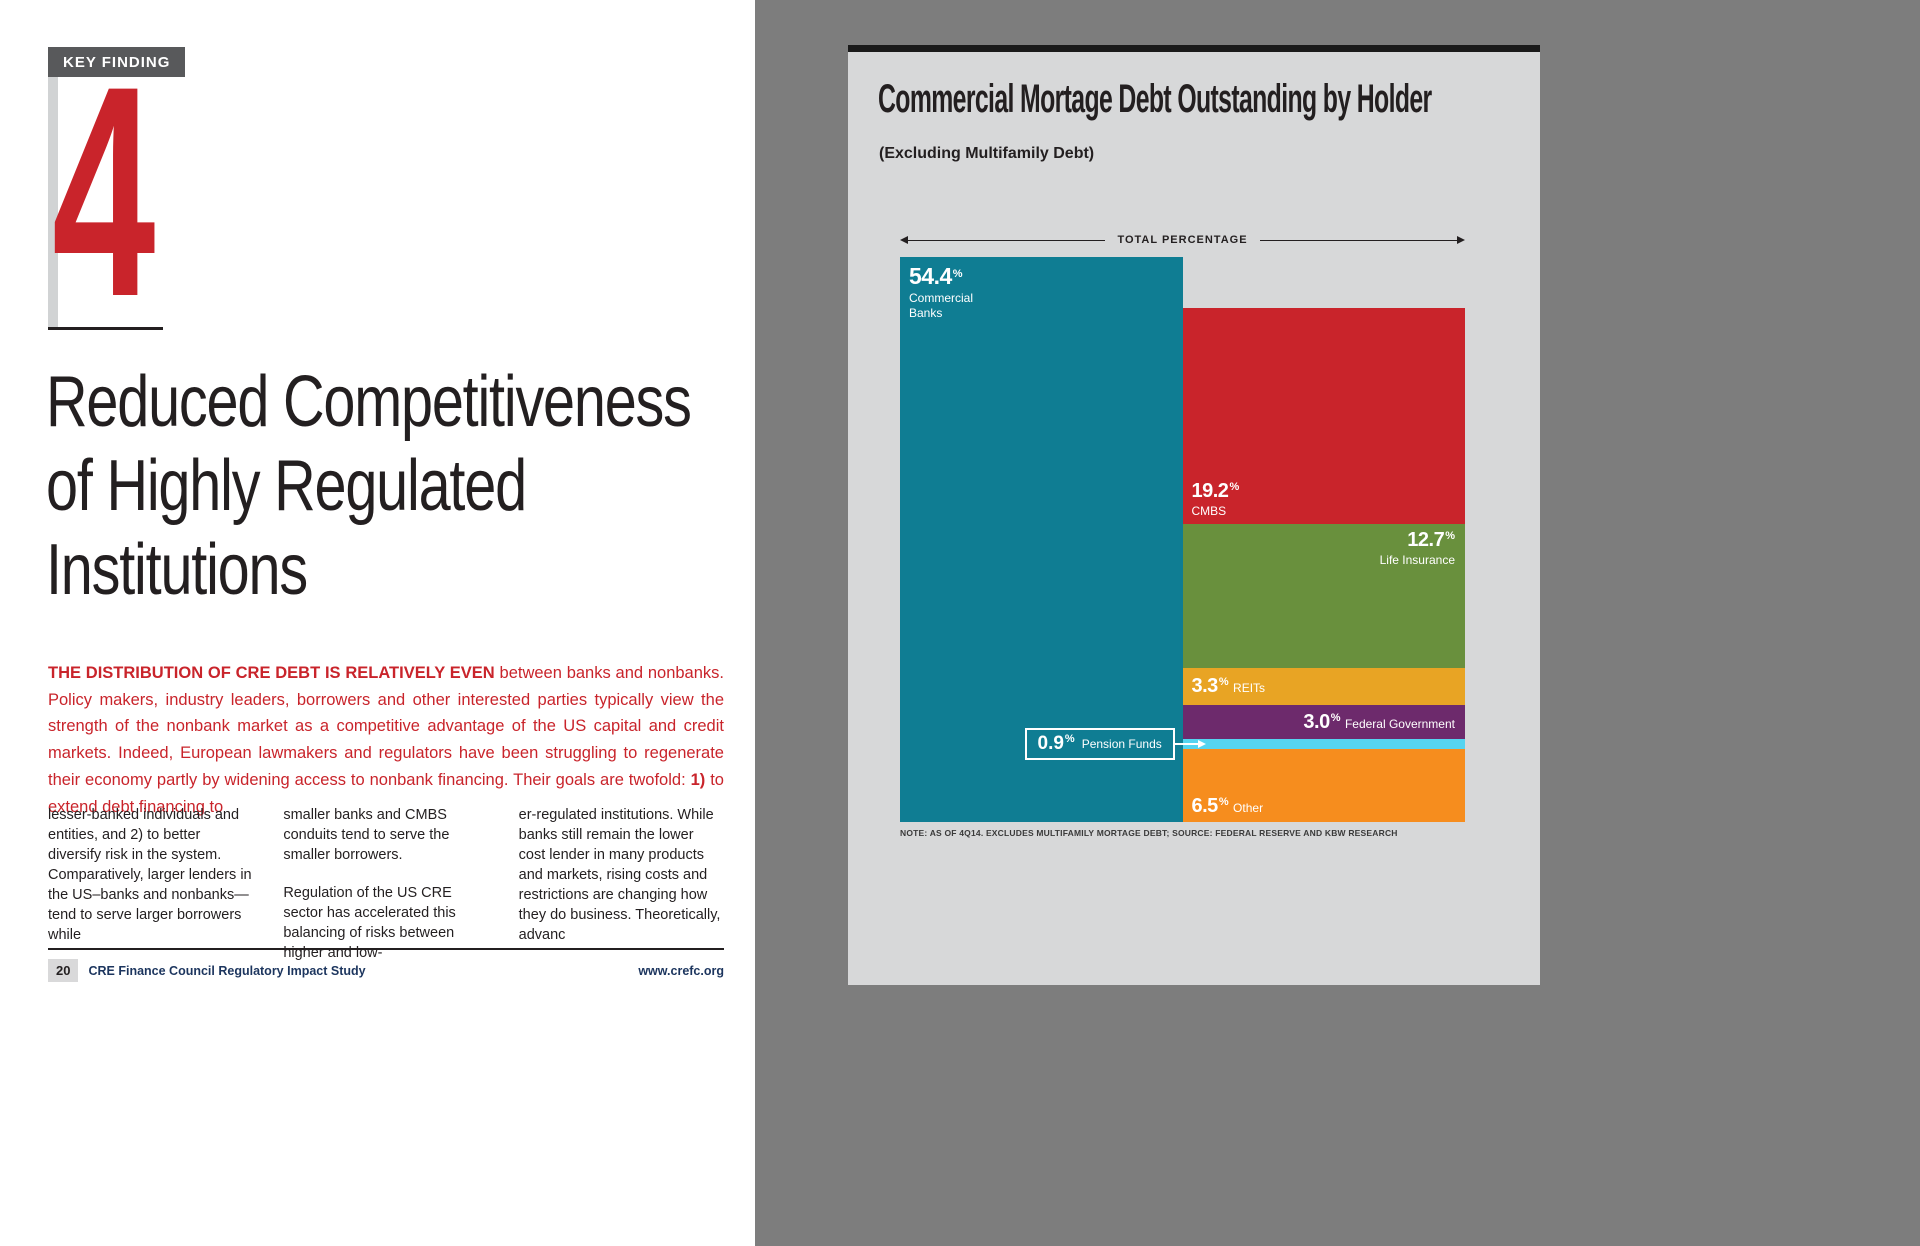 The image size is (1920, 1246). What do you see at coordinates (1358, 240) in the screenshot?
I see `axis-line-right` at bounding box center [1358, 240].